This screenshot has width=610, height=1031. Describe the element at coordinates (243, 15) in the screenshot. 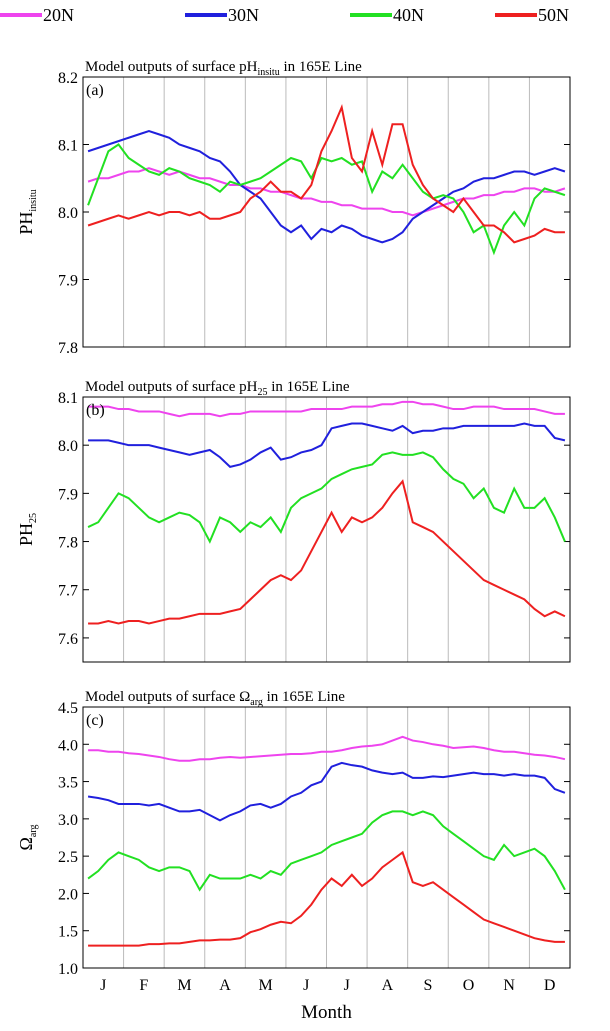

I see `legend-label: 30N` at that location.